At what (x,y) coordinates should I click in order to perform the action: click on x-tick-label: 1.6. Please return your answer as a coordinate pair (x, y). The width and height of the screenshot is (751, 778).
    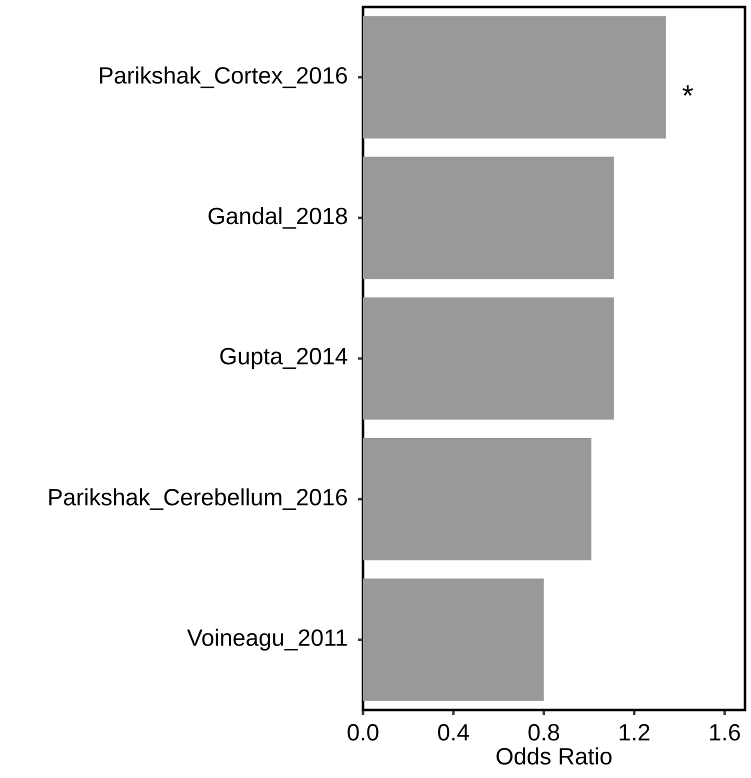
    Looking at the image, I should click on (725, 732).